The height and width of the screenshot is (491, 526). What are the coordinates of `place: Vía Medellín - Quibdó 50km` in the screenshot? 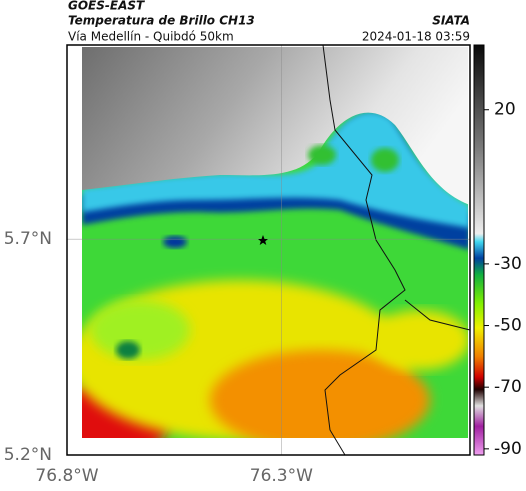 It's located at (151, 37).